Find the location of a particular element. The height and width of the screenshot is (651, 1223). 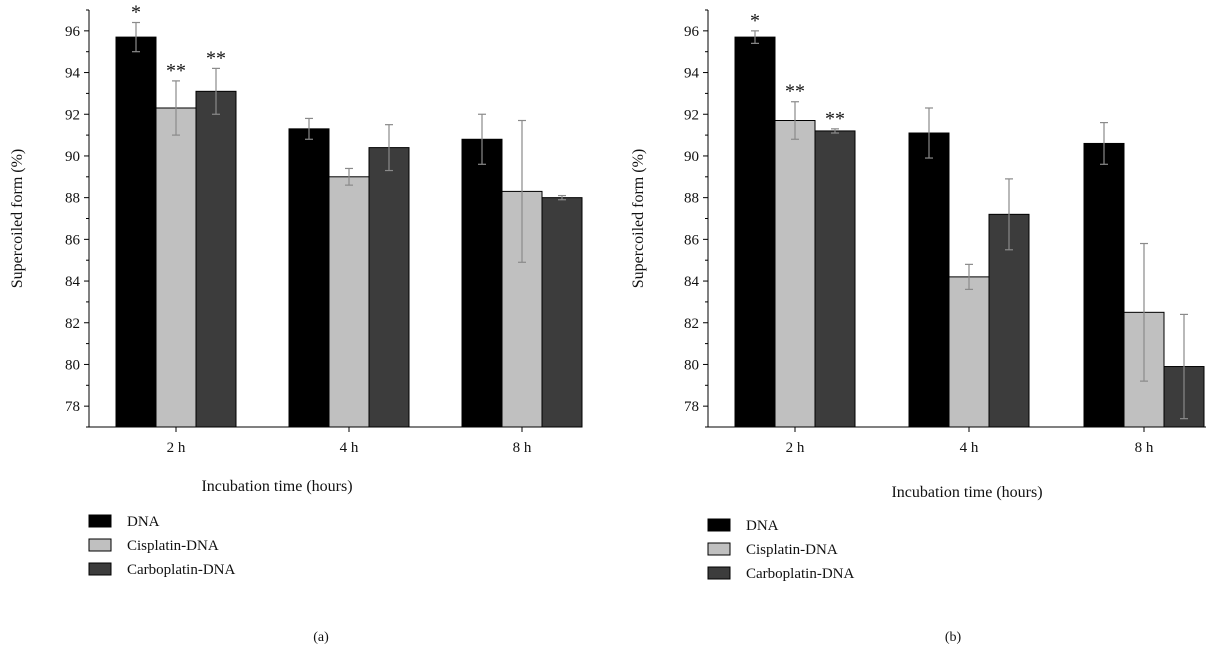

panel-label: (a) is located at coordinates (321, 637).